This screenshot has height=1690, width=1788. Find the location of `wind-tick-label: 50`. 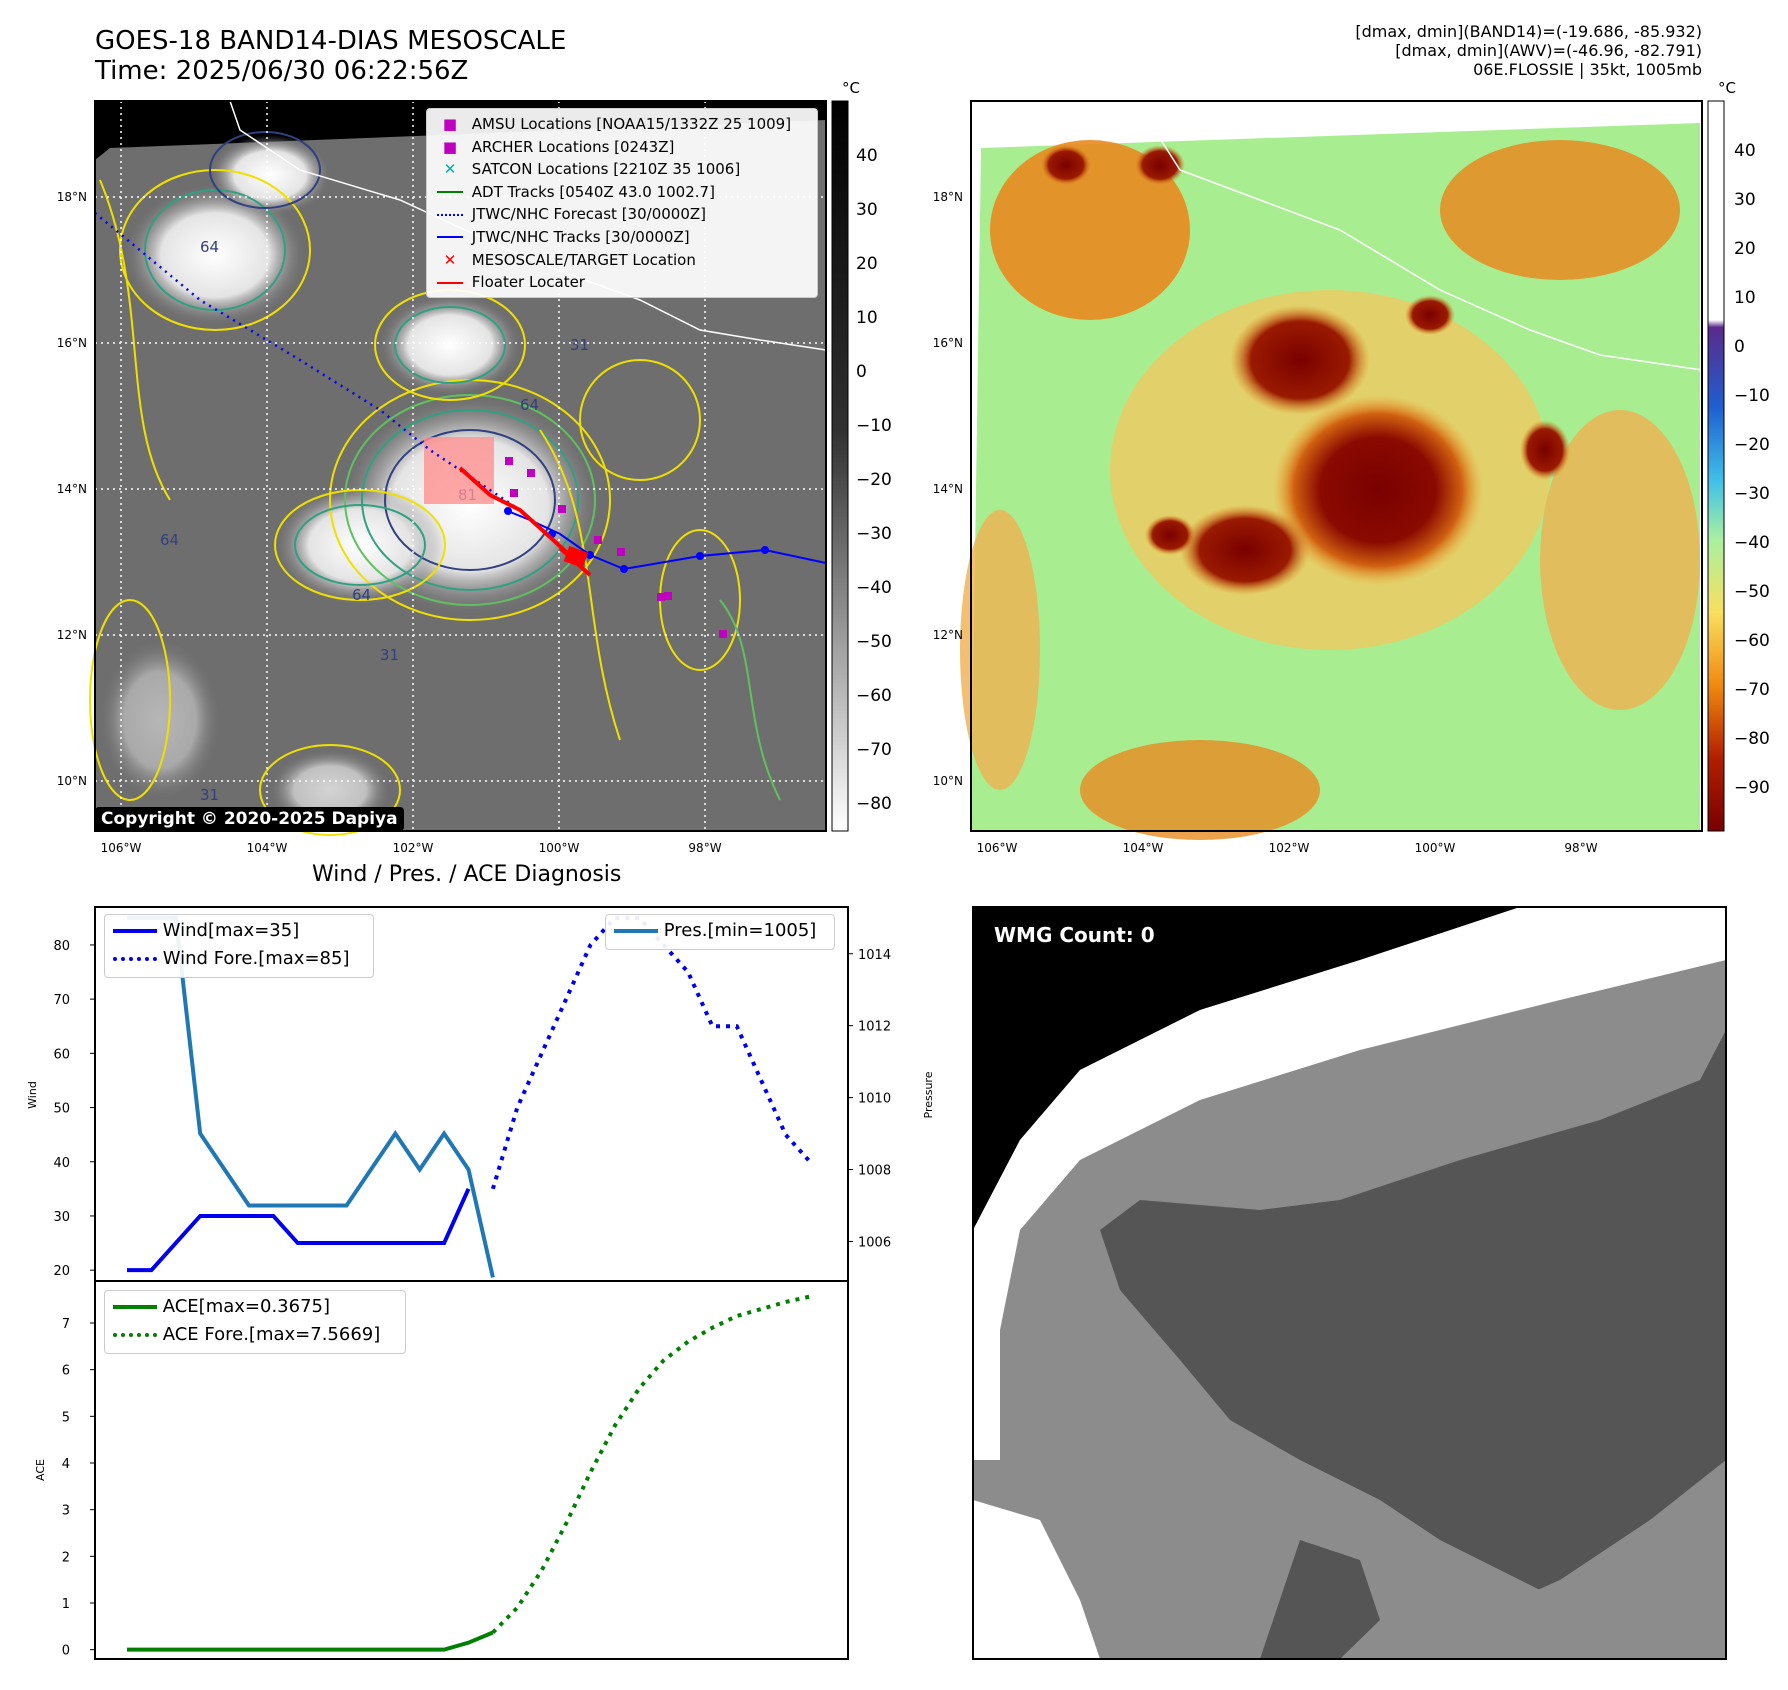

wind-tick-label: 50 is located at coordinates (61, 1109).